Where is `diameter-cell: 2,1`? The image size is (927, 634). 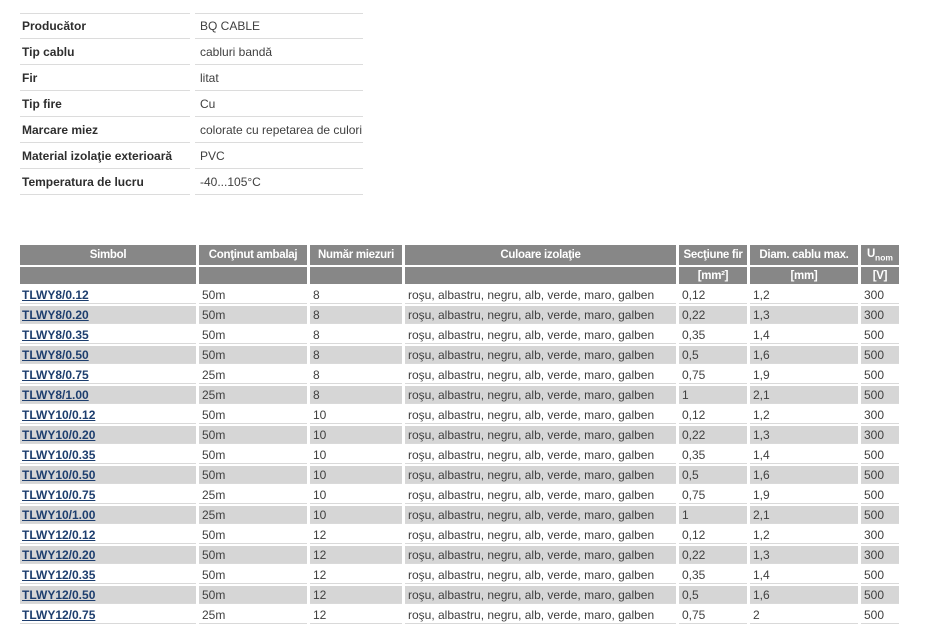
diameter-cell: 2,1 is located at coordinates (804, 515).